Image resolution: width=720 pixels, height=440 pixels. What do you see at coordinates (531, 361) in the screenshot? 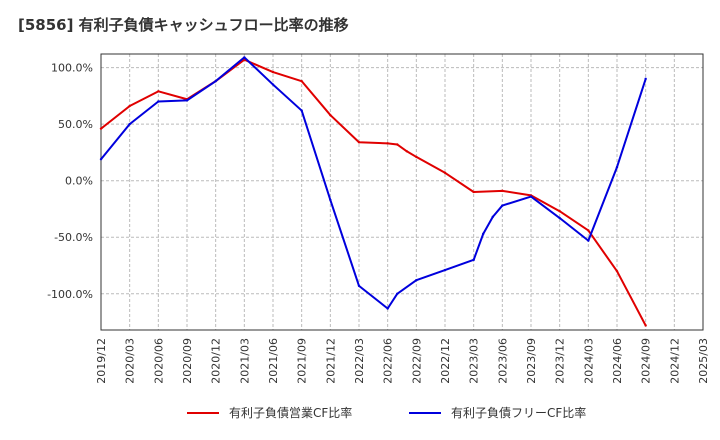
I see `x-tick-label: 2023/09` at bounding box center [531, 361].